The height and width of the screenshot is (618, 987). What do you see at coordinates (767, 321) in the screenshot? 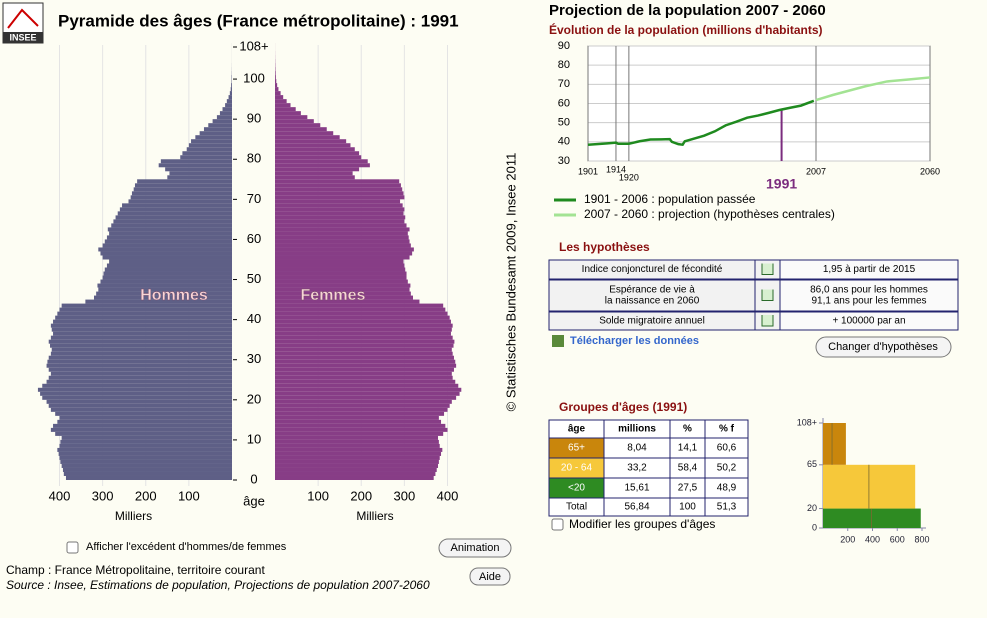
I see `edit-icon` at bounding box center [767, 321].